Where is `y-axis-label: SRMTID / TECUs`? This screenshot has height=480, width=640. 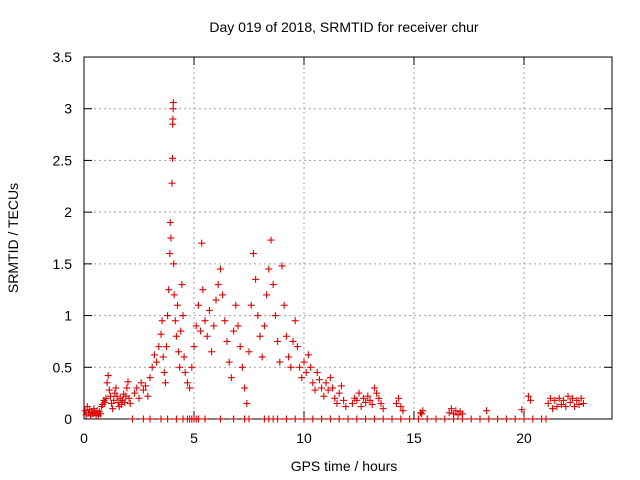 y-axis-label: SRMTID / TECUs is located at coordinates (13, 238).